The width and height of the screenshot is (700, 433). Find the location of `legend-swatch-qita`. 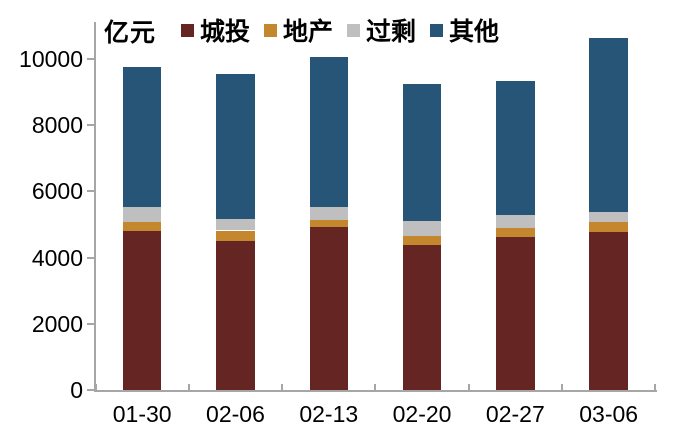

legend-swatch-qita is located at coordinates (437, 30).